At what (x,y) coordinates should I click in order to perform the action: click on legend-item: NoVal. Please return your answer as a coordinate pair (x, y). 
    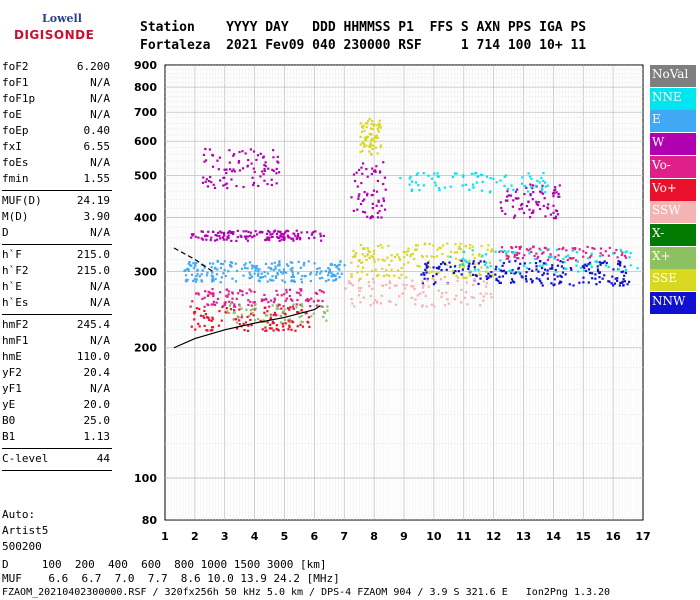
    Looking at the image, I should click on (673, 76).